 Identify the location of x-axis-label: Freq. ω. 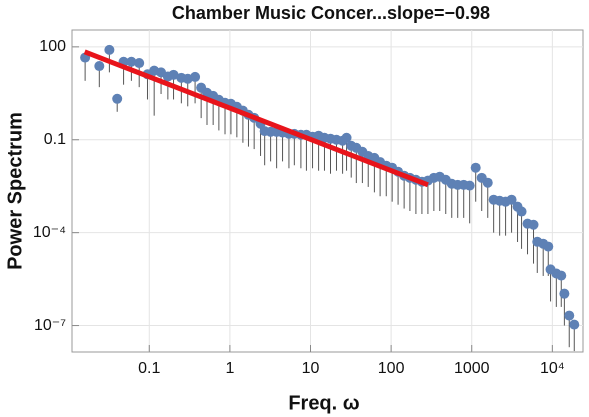
(323, 403).